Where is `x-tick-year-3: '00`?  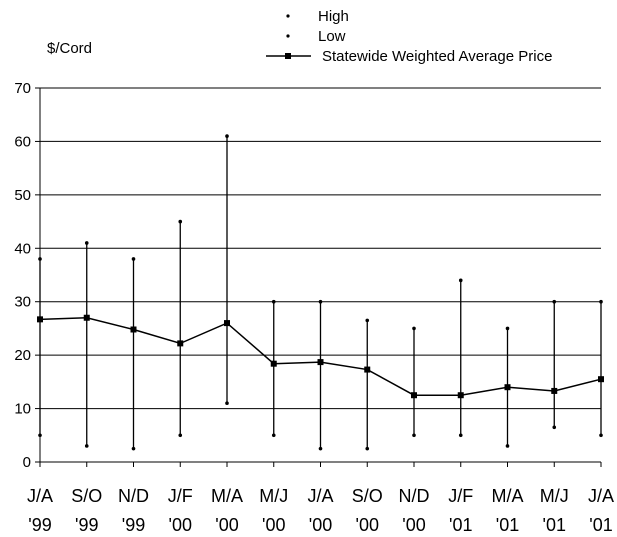
x-tick-year-3: '00 is located at coordinates (180, 525).